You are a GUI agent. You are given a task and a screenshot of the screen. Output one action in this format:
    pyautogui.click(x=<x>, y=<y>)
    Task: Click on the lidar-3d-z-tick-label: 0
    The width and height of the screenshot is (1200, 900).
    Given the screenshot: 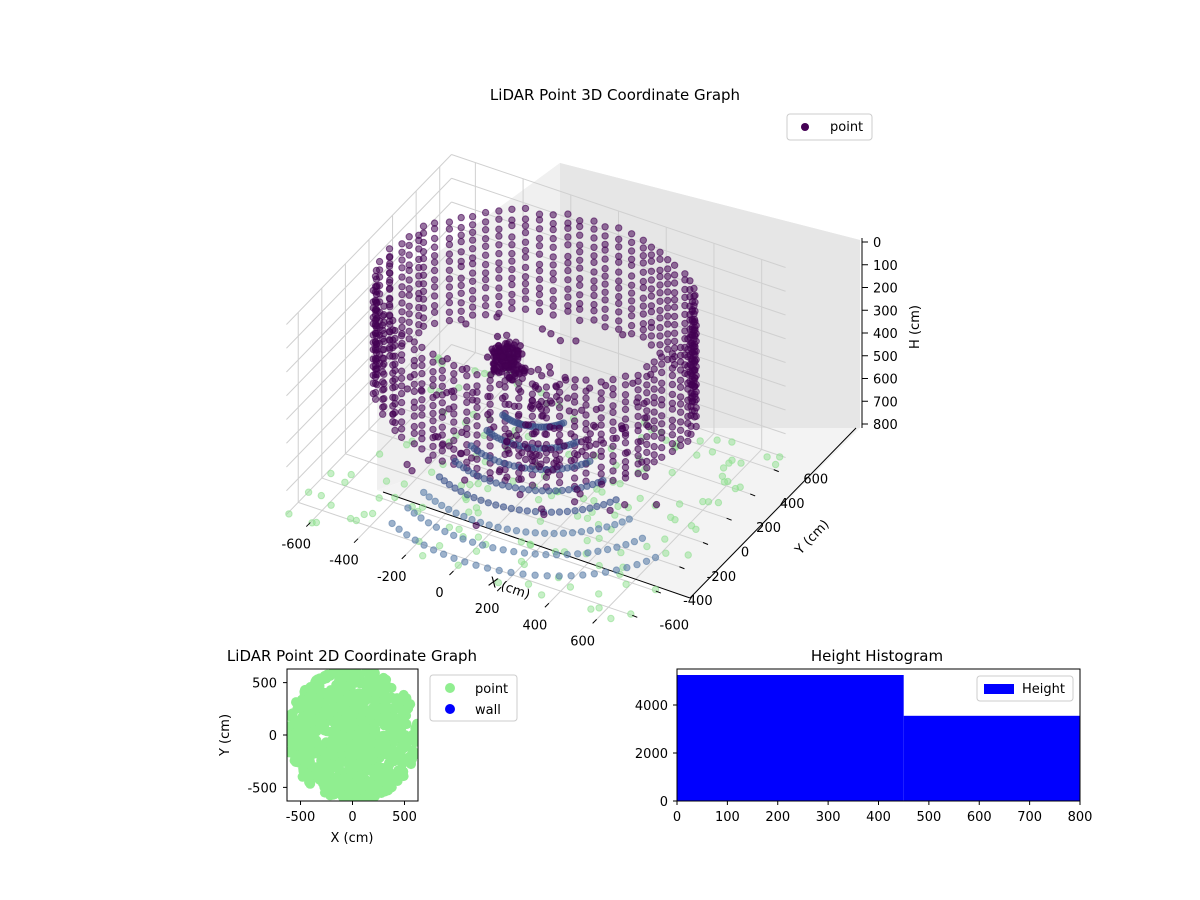 What is the action you would take?
    pyautogui.click(x=877, y=243)
    